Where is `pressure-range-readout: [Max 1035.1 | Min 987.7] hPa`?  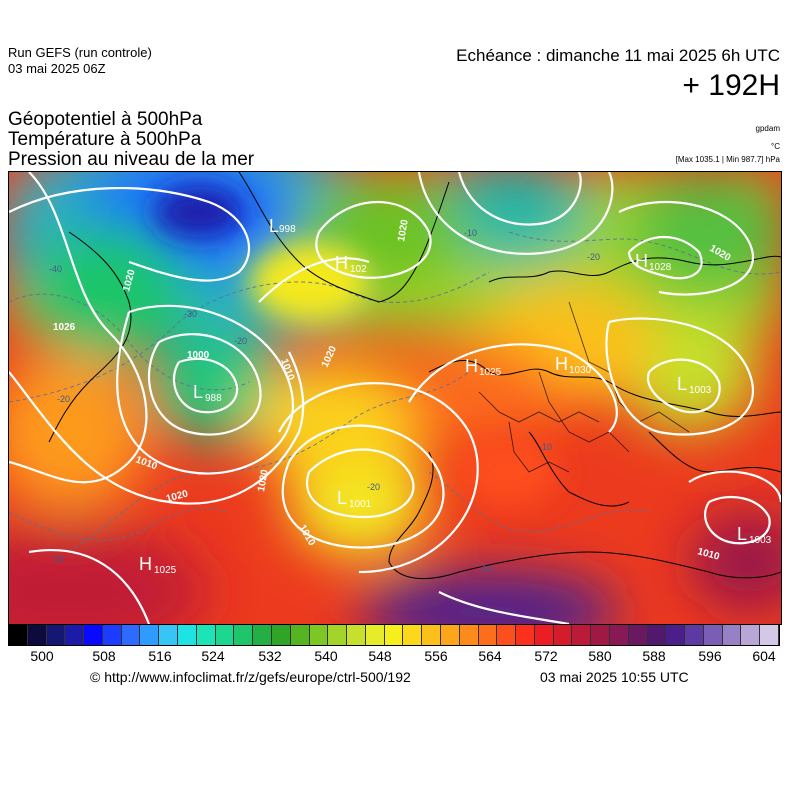 pressure-range-readout: [Max 1035.1 | Min 987.7] hPa is located at coordinates (727, 159).